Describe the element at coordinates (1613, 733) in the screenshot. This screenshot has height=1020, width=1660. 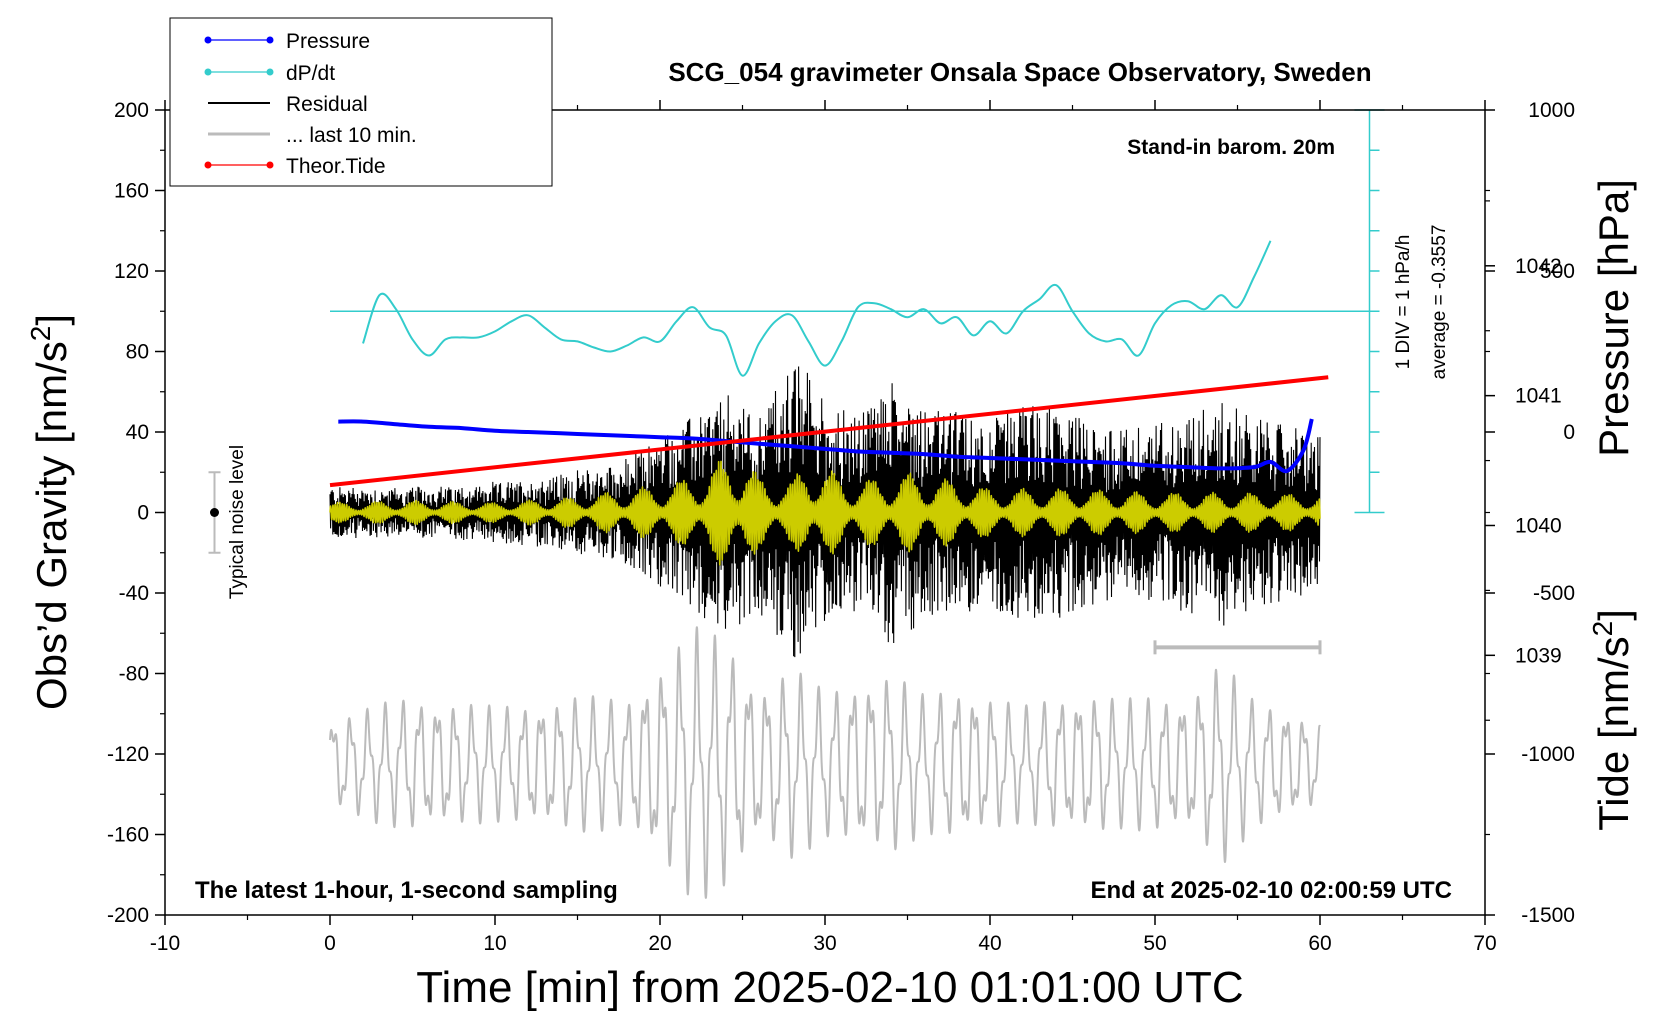
I see `y-axis-tide-title-main: Tide [nm/s` at that location.